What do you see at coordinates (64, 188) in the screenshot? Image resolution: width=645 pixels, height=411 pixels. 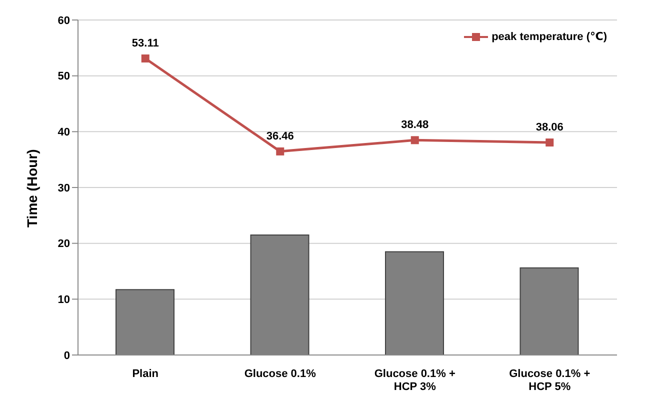 I see `y-tick-label: 30` at bounding box center [64, 188].